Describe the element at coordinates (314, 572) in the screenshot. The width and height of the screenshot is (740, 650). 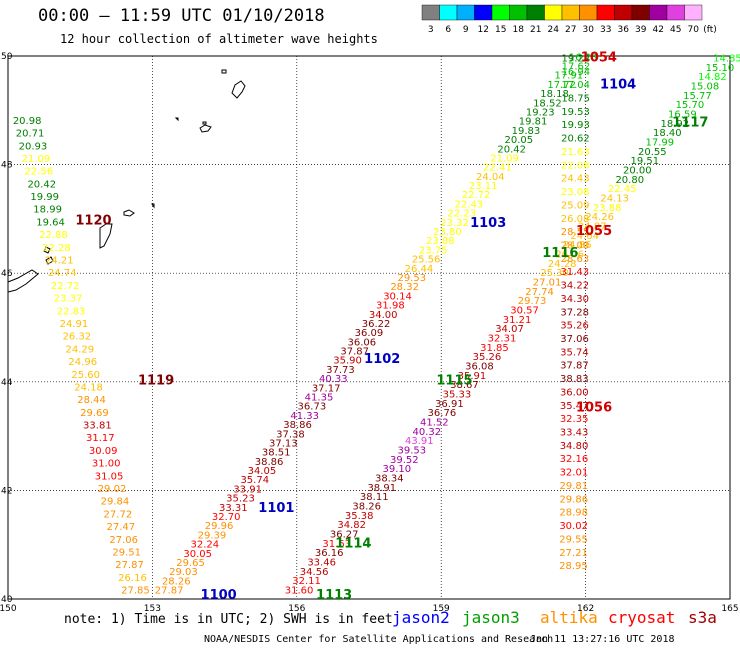
I see `wave-height-label: 34.56` at that location.